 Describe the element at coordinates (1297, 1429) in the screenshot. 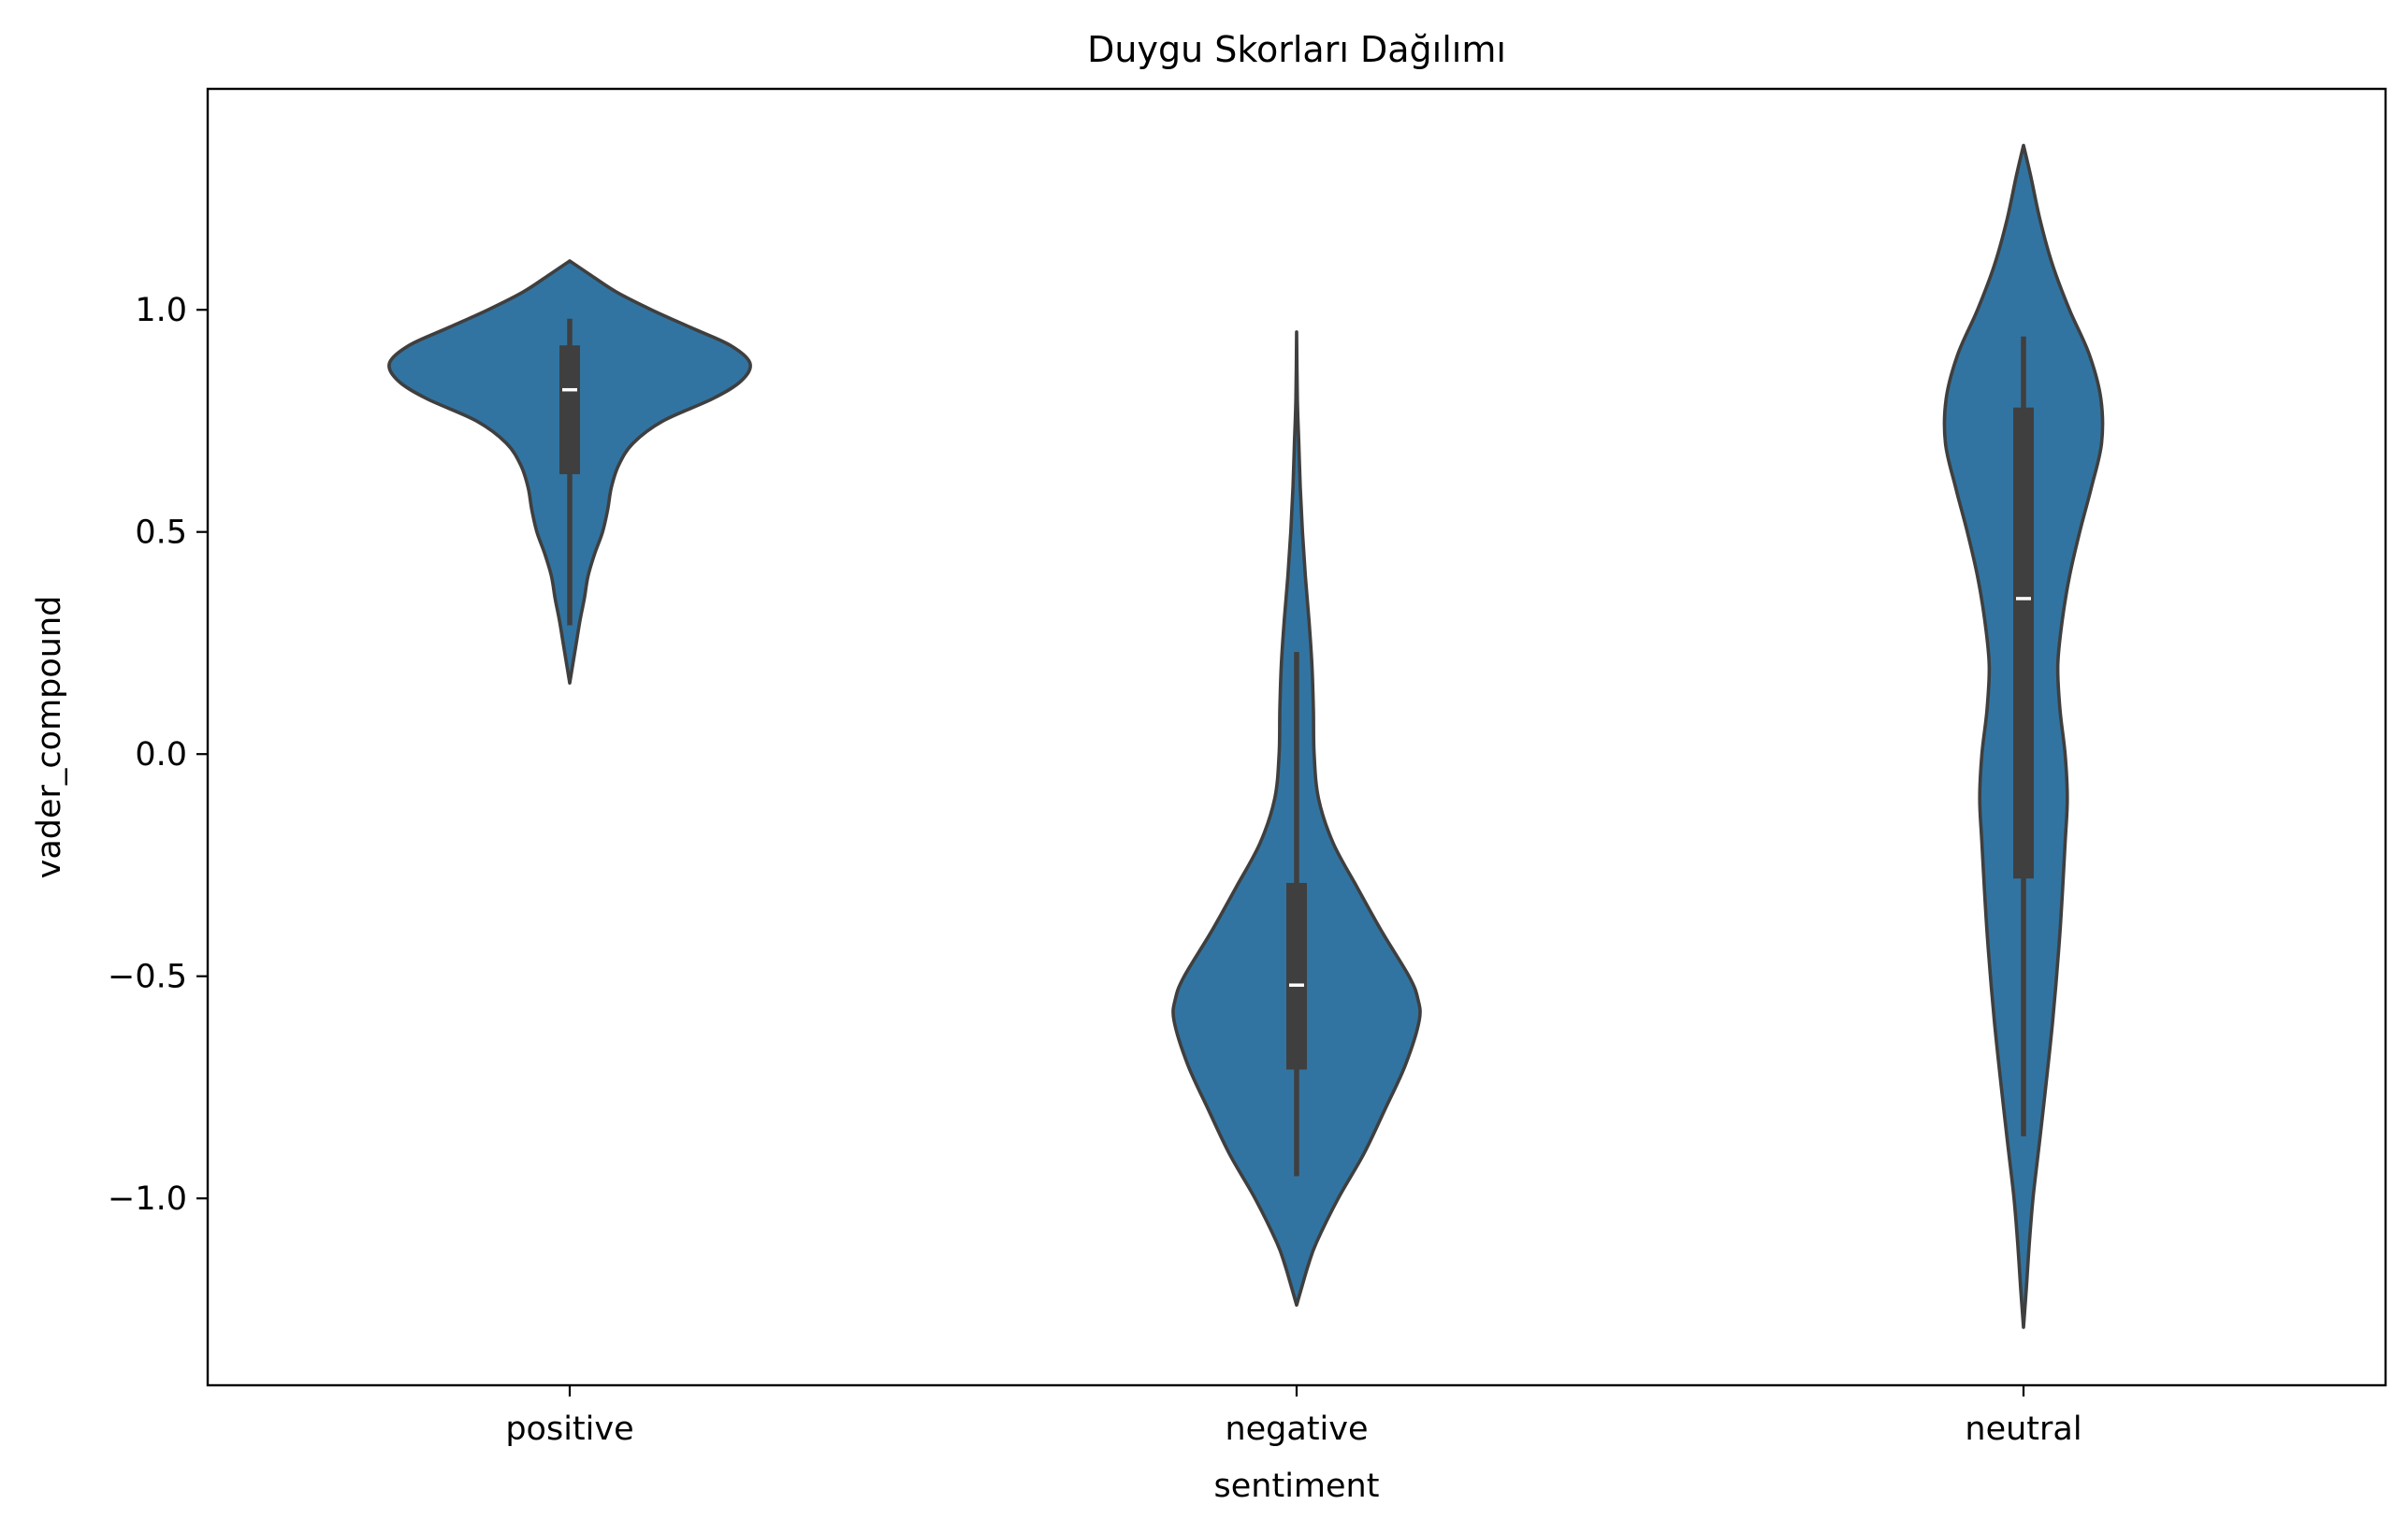

I see `x-tick-label: negative` at that location.